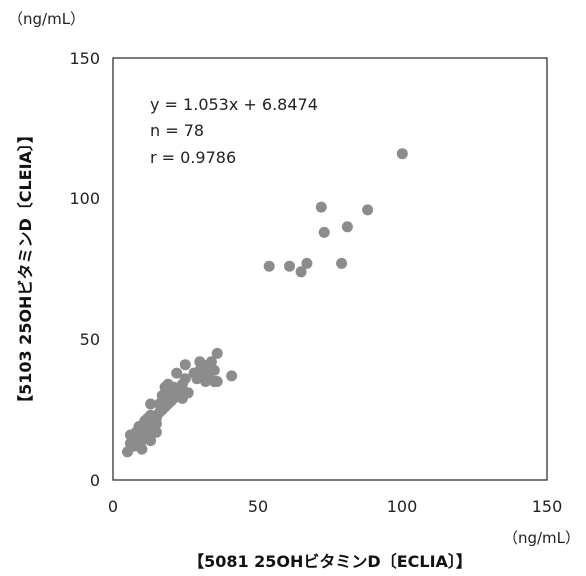 This screenshot has width=586, height=576. I want to click on x-tick-label: 50, so click(258, 506).